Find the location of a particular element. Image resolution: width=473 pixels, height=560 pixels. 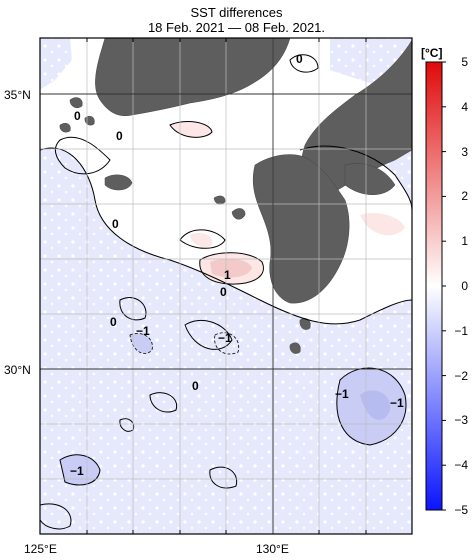

colorbar-unit: [°C] is located at coordinates (431, 53).